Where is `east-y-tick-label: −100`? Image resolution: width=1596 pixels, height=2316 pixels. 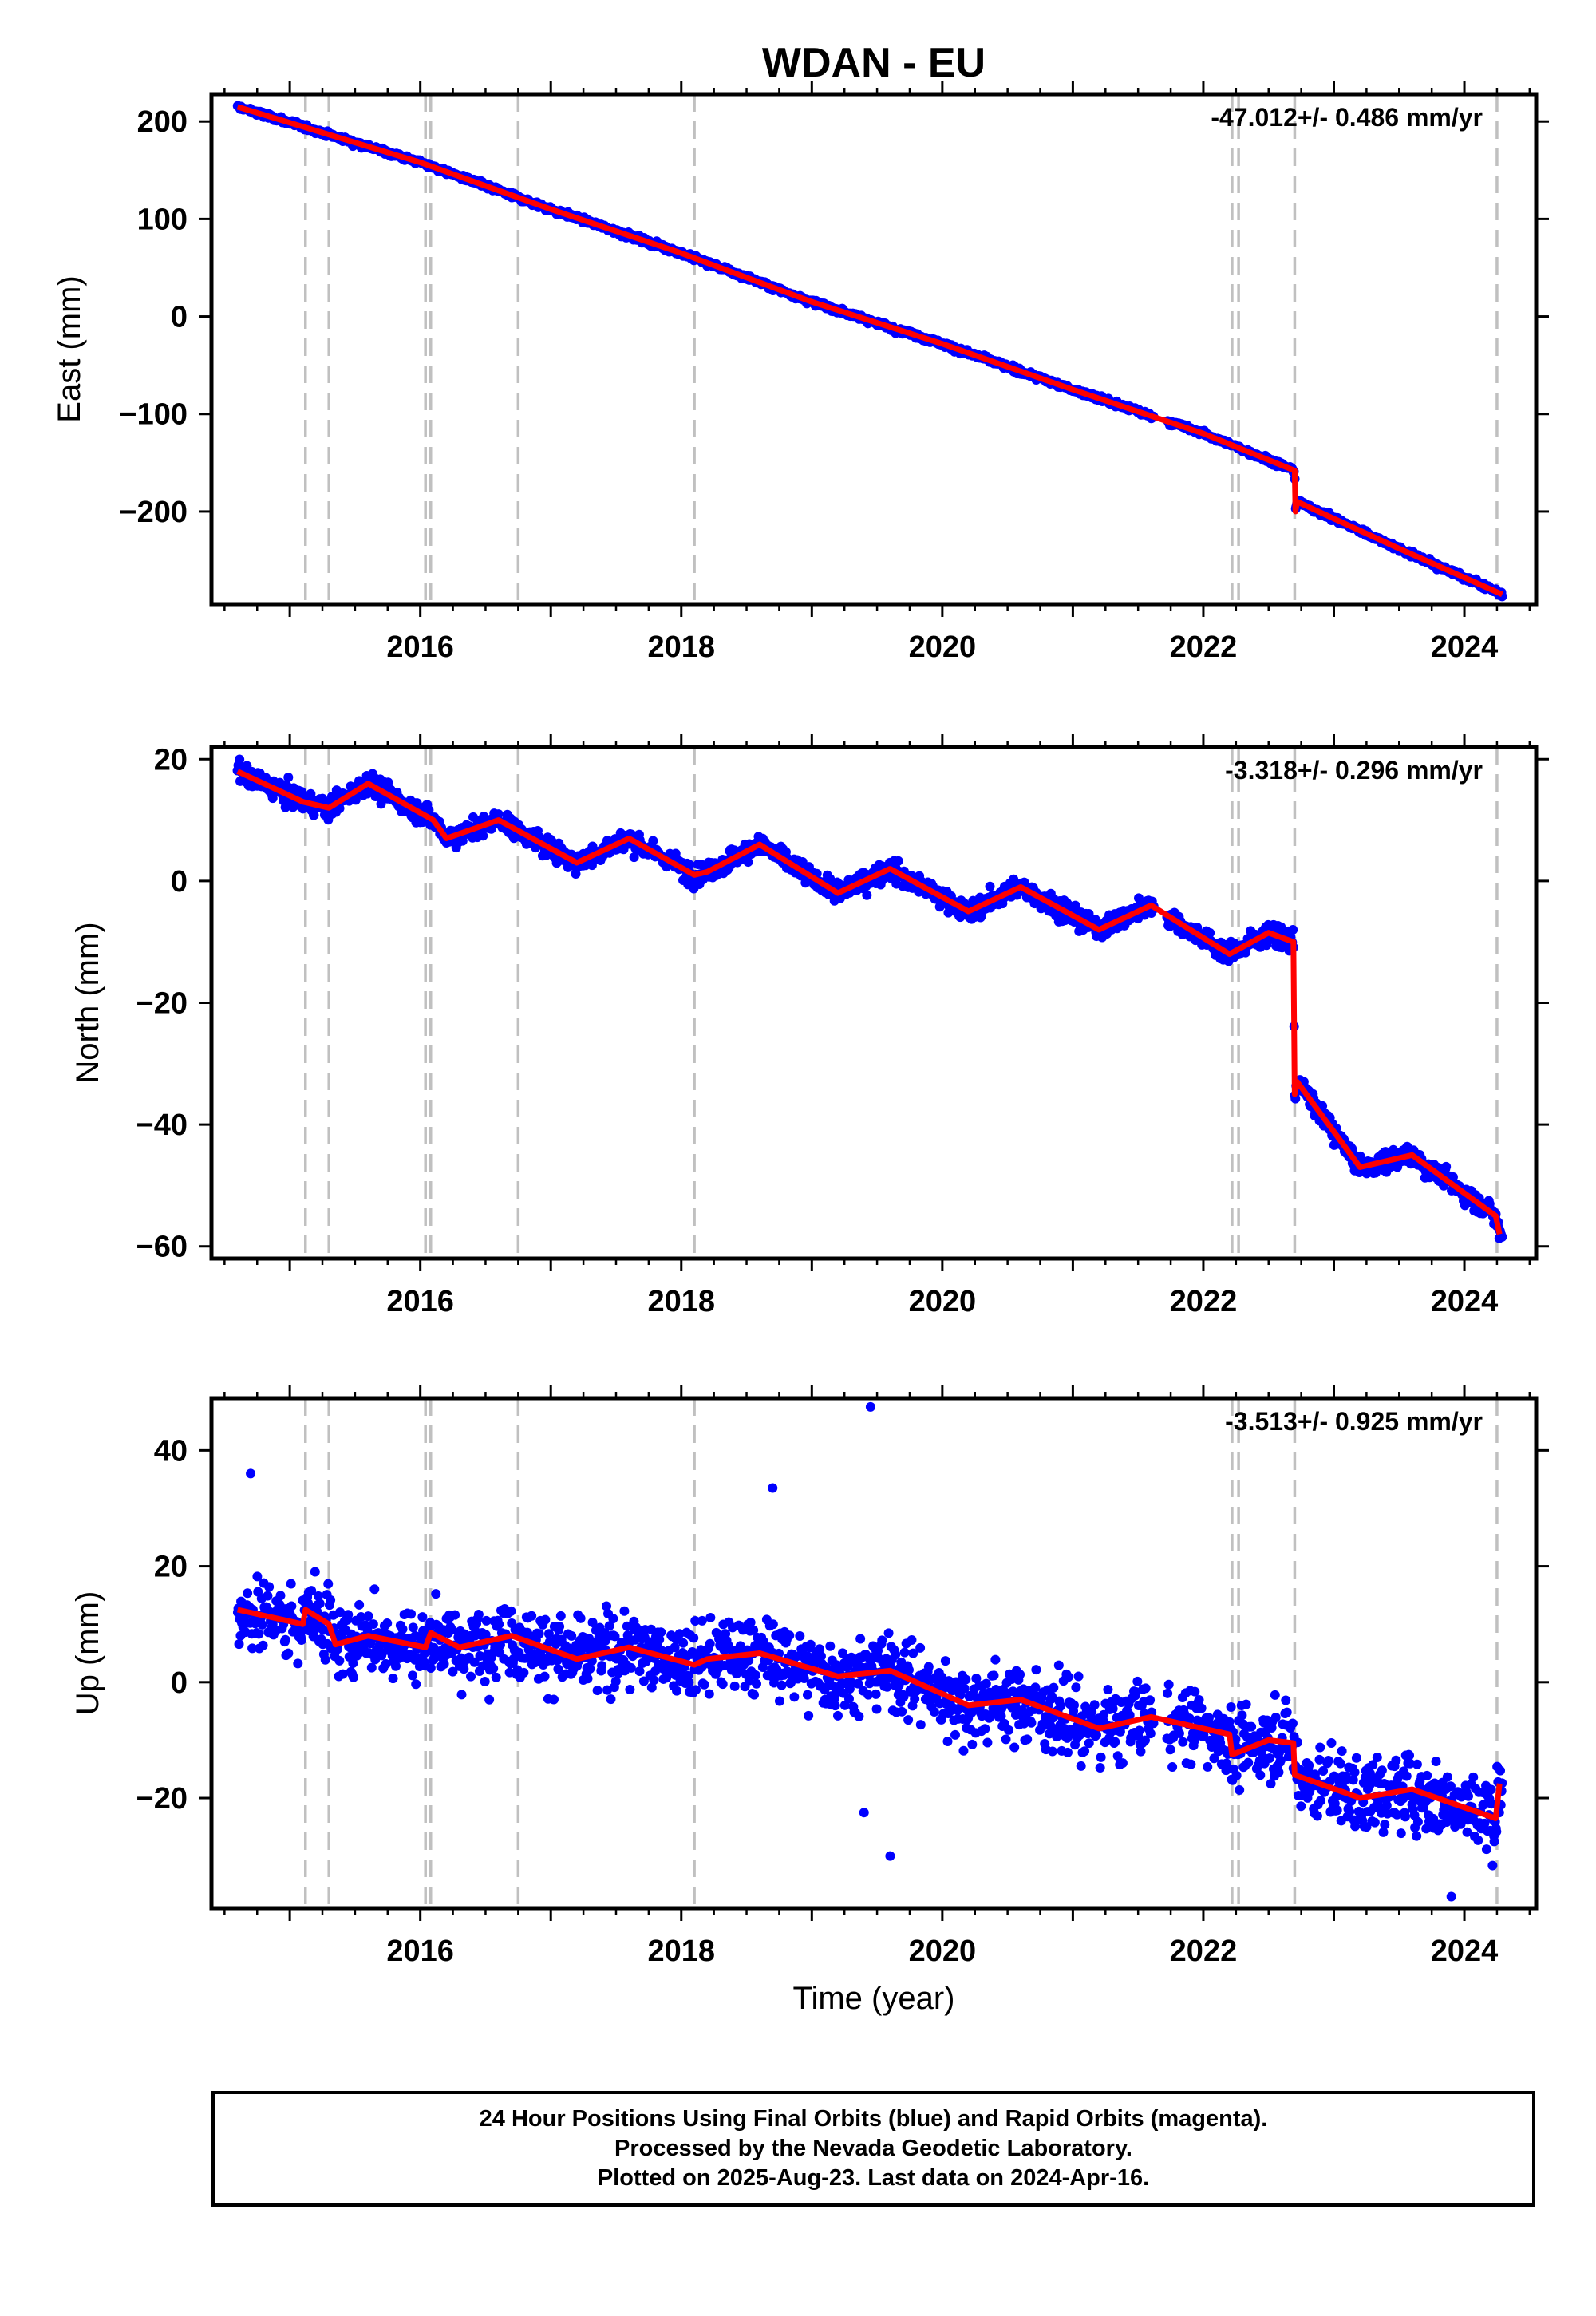 east-y-tick-label: −100 is located at coordinates (153, 415).